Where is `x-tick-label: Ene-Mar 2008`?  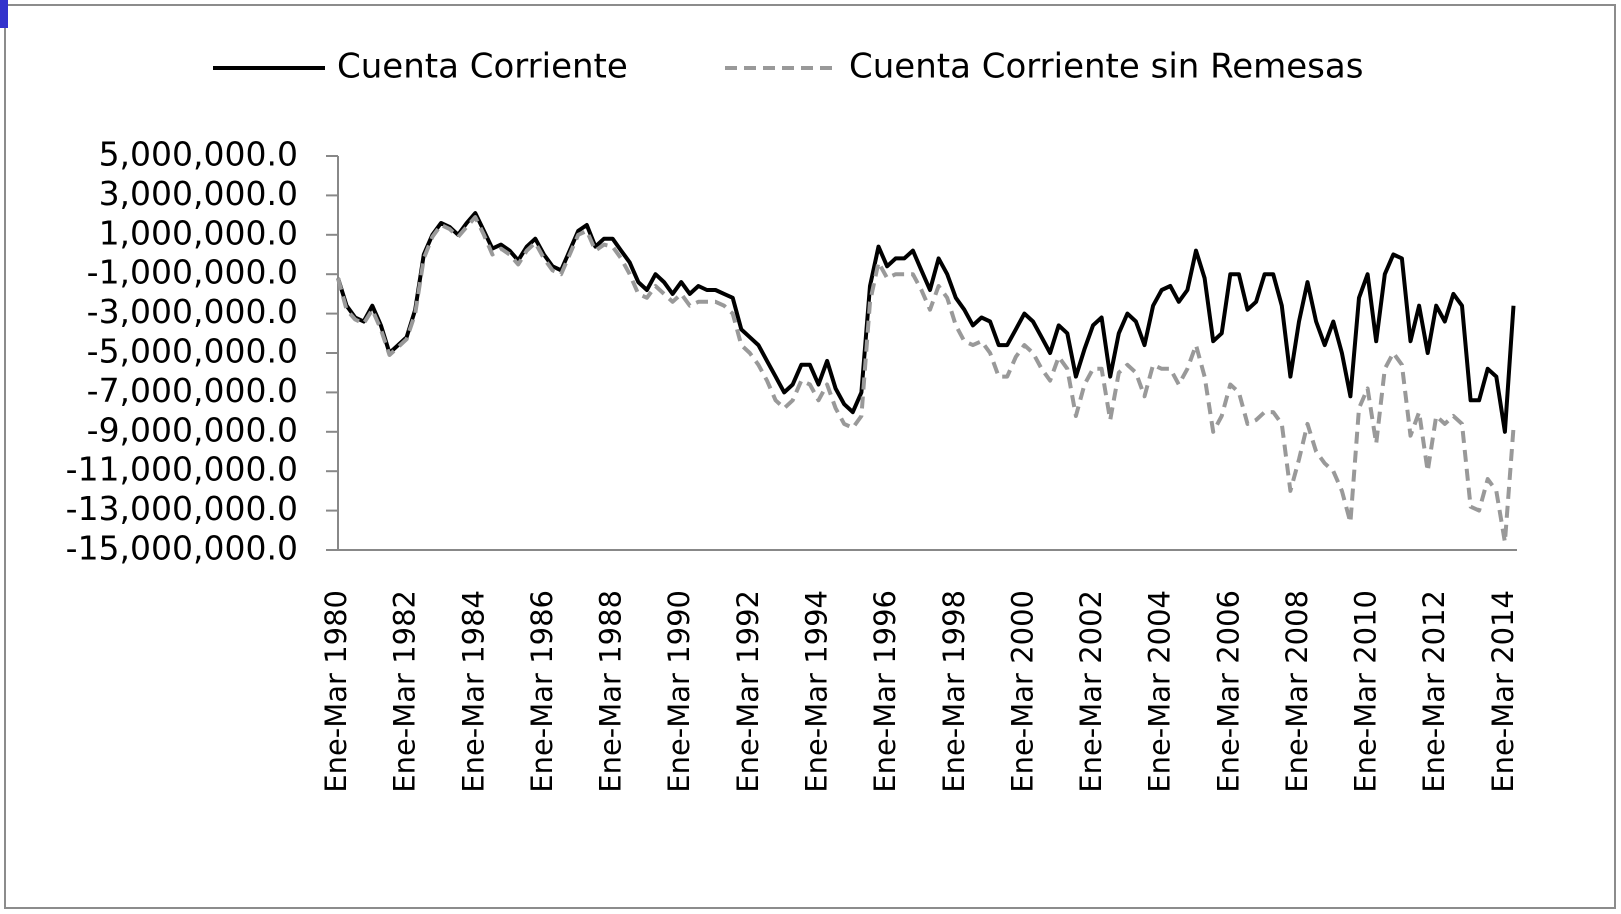 x-tick-label: Ene-Mar 2008 is located at coordinates (1297, 691).